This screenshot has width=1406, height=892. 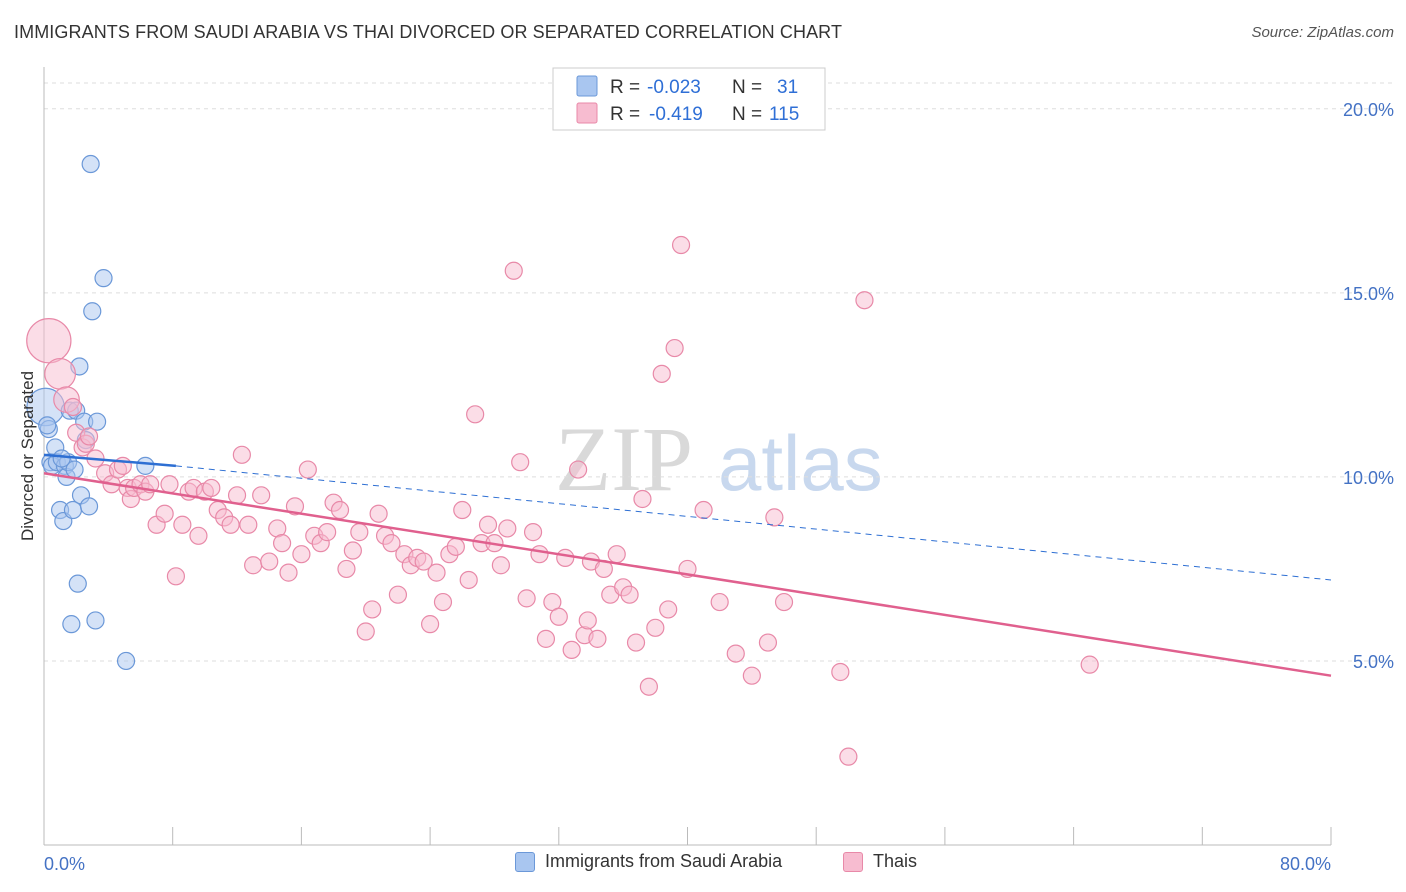 What do you see at coordinates (747, 87) in the screenshot?
I see `legend-n-label-1: N =` at bounding box center [747, 87].